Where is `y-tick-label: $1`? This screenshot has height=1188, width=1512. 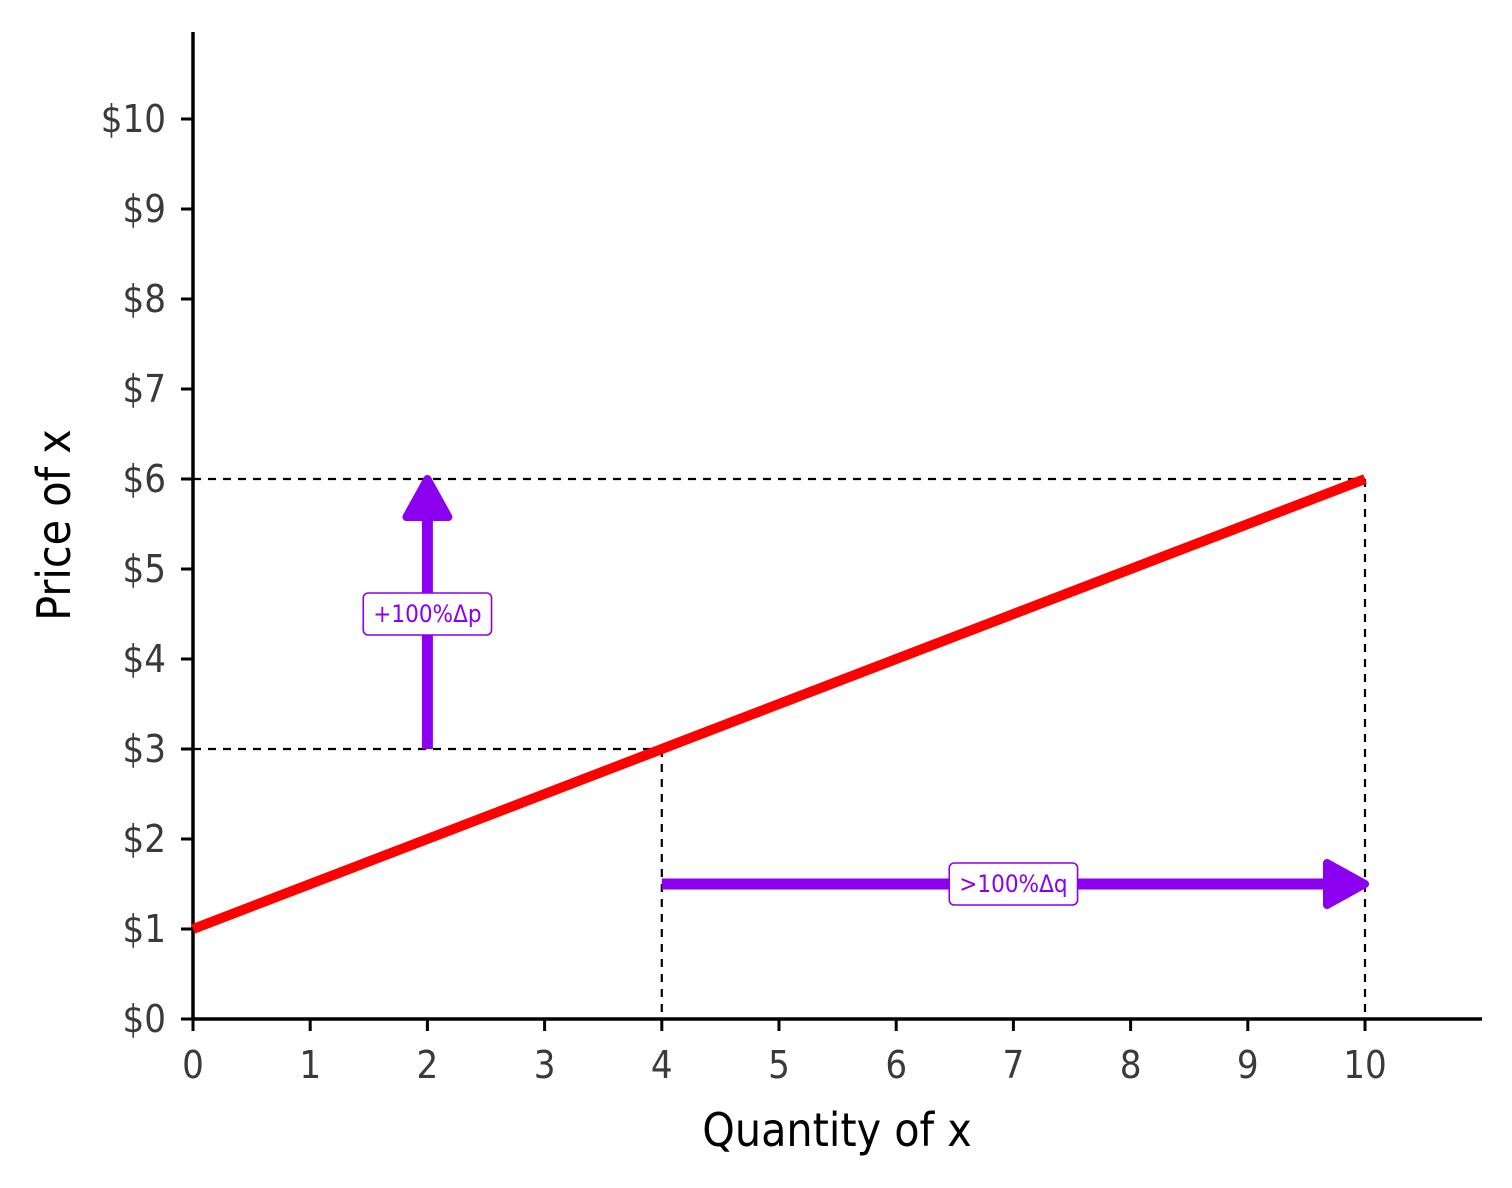
y-tick-label: $1 is located at coordinates (145, 929).